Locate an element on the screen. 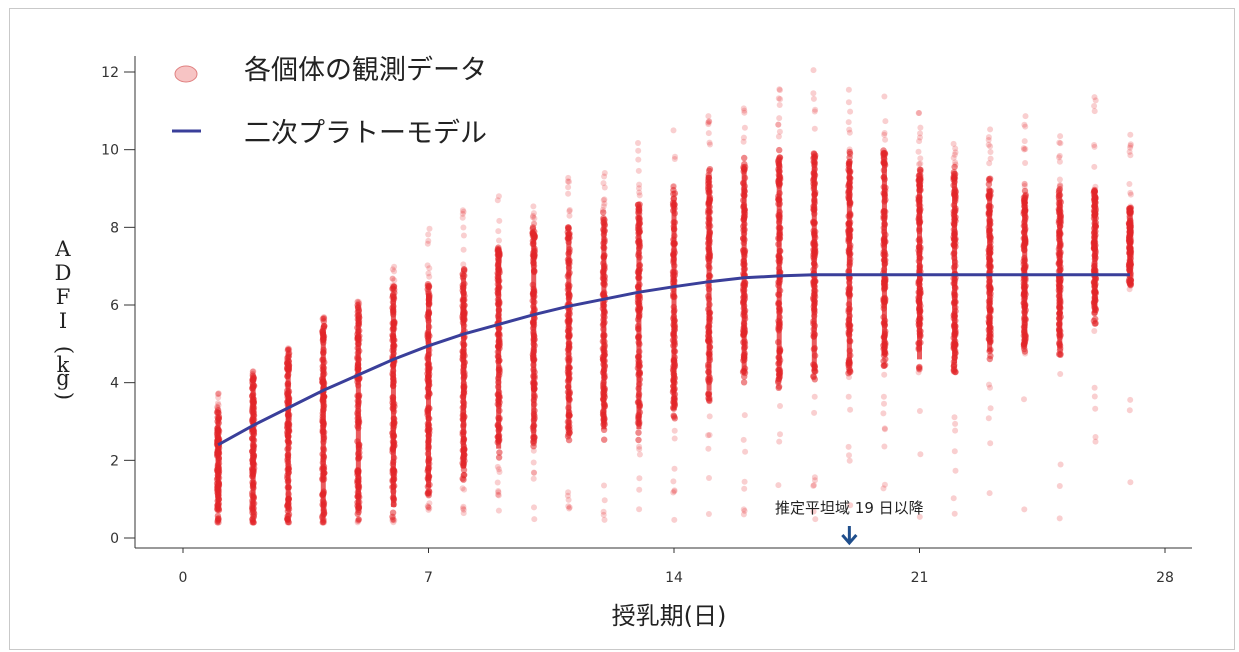  y-axis-label-char: A is located at coordinates (62, 249).